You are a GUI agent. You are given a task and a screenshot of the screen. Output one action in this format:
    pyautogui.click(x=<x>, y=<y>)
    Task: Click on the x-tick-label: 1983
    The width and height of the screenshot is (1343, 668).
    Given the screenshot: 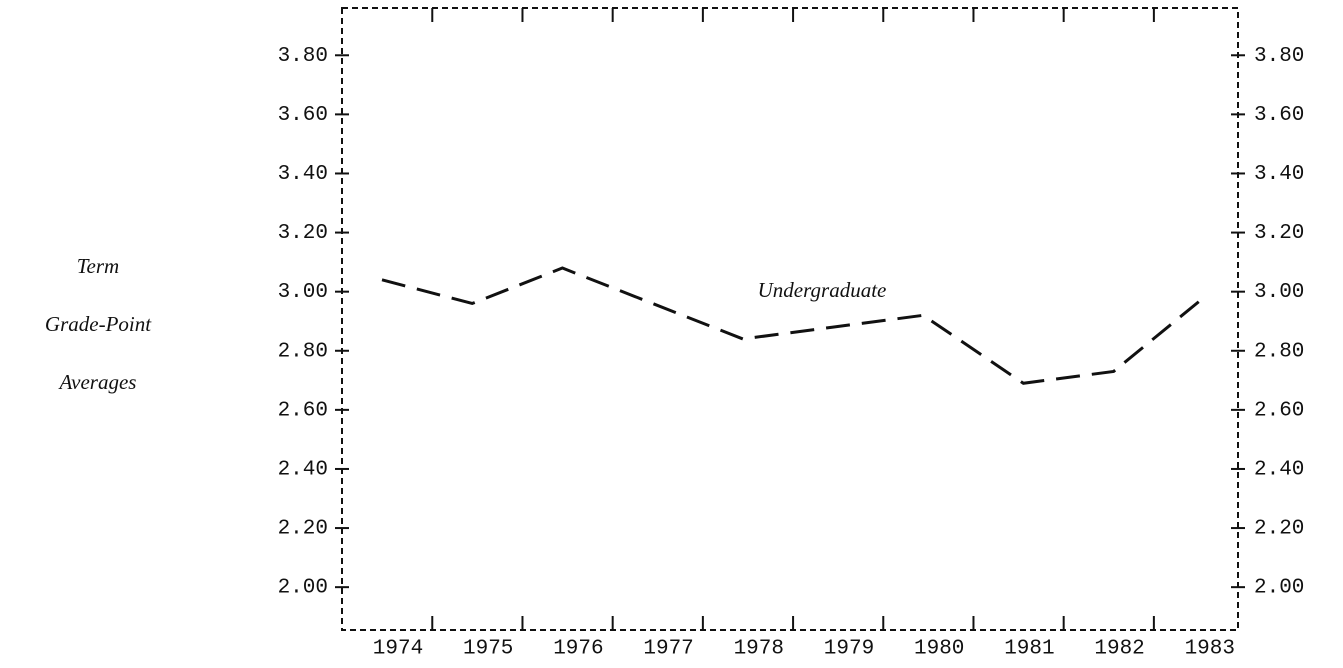 What is the action you would take?
    pyautogui.click(x=1210, y=649)
    